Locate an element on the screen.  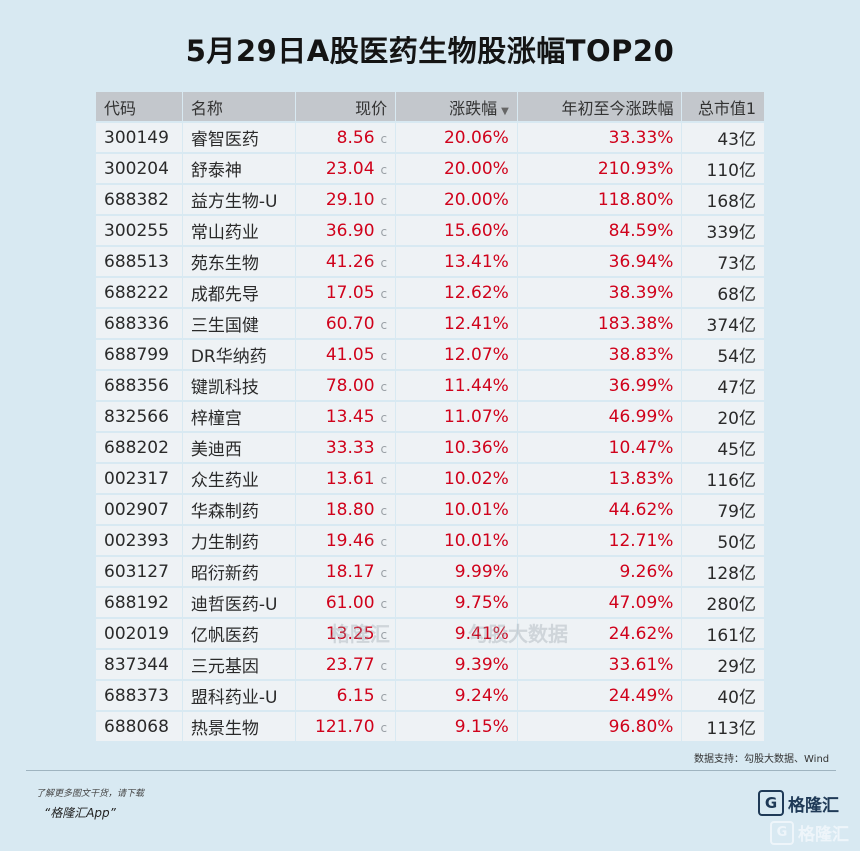
cell-cap: 45亿 is located at coordinates (722, 447).